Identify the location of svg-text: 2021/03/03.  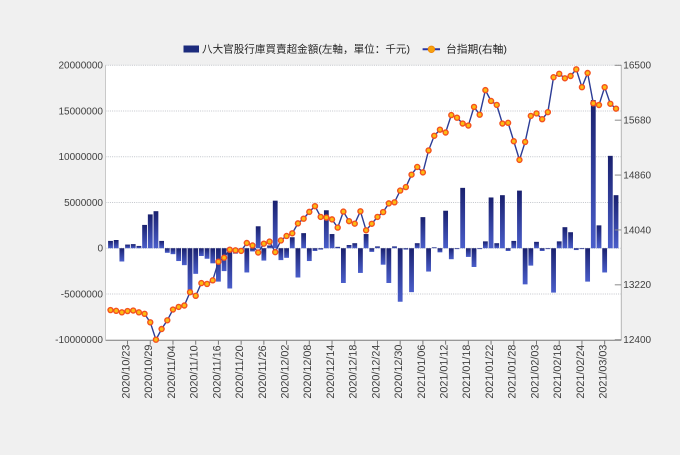
(604, 372).